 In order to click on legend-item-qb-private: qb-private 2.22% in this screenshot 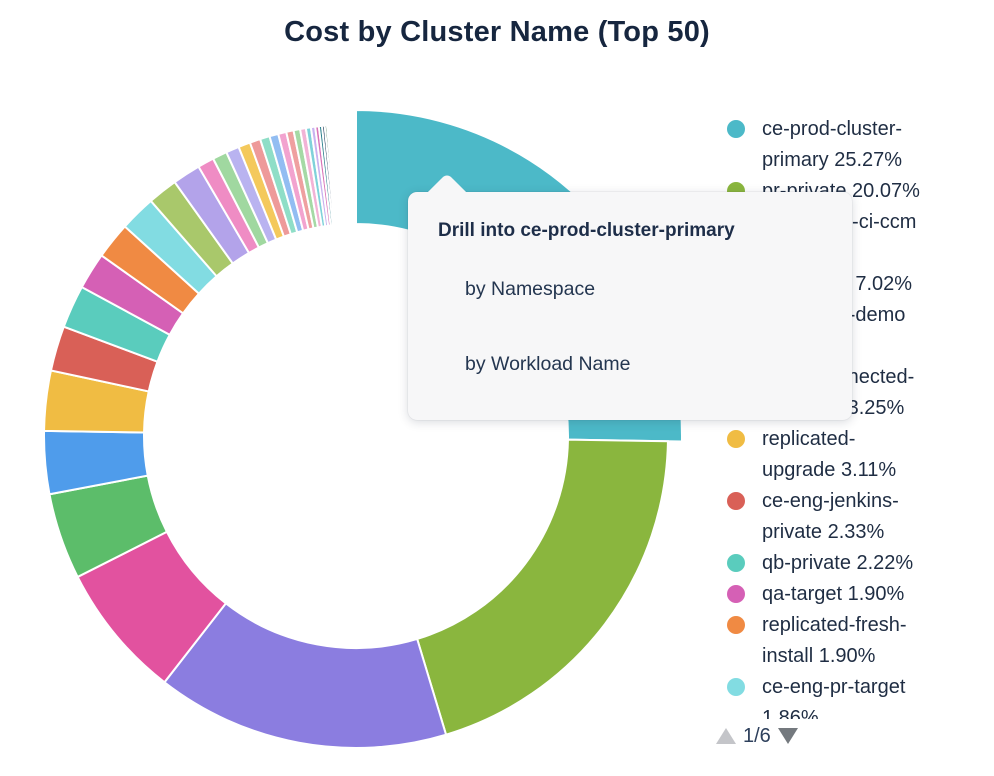, I will do `click(852, 563)`.